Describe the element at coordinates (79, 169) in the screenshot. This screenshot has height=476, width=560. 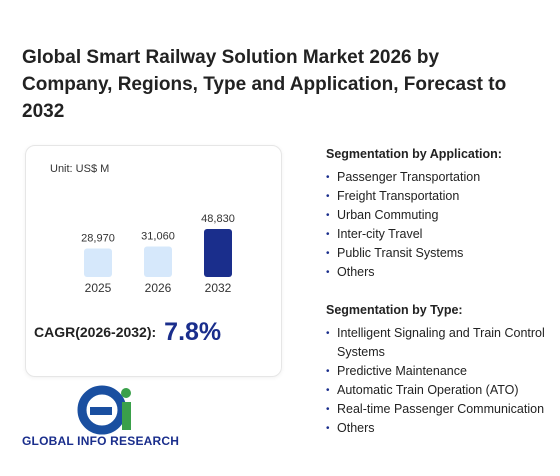
I see `chart-subtitle: Unit: US$ M` at that location.